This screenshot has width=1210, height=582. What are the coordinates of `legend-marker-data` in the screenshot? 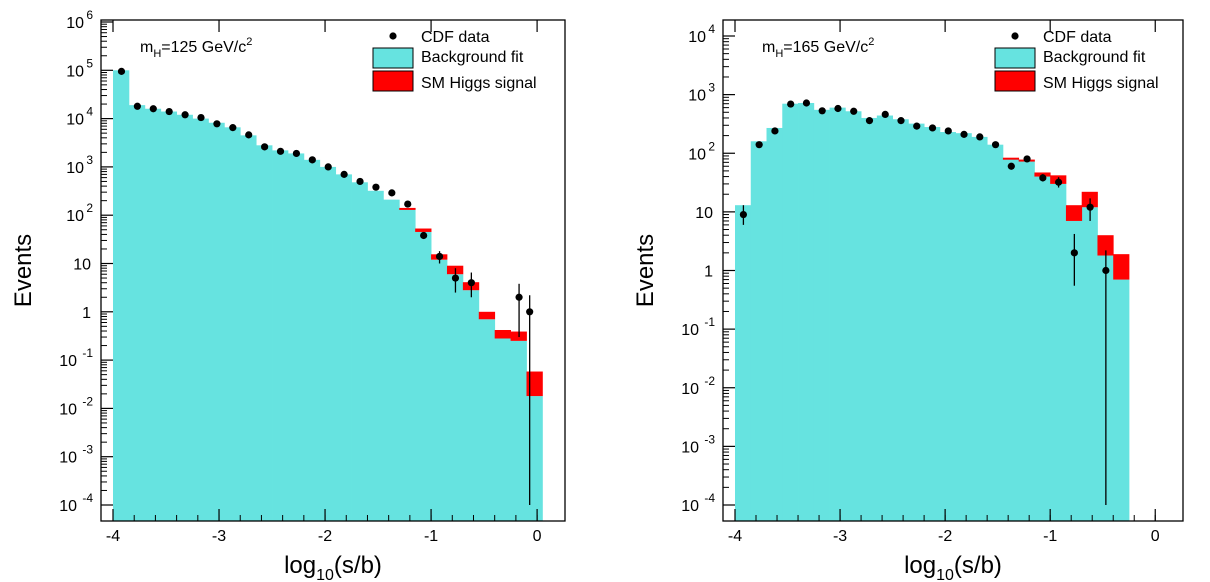 It's located at (393, 36).